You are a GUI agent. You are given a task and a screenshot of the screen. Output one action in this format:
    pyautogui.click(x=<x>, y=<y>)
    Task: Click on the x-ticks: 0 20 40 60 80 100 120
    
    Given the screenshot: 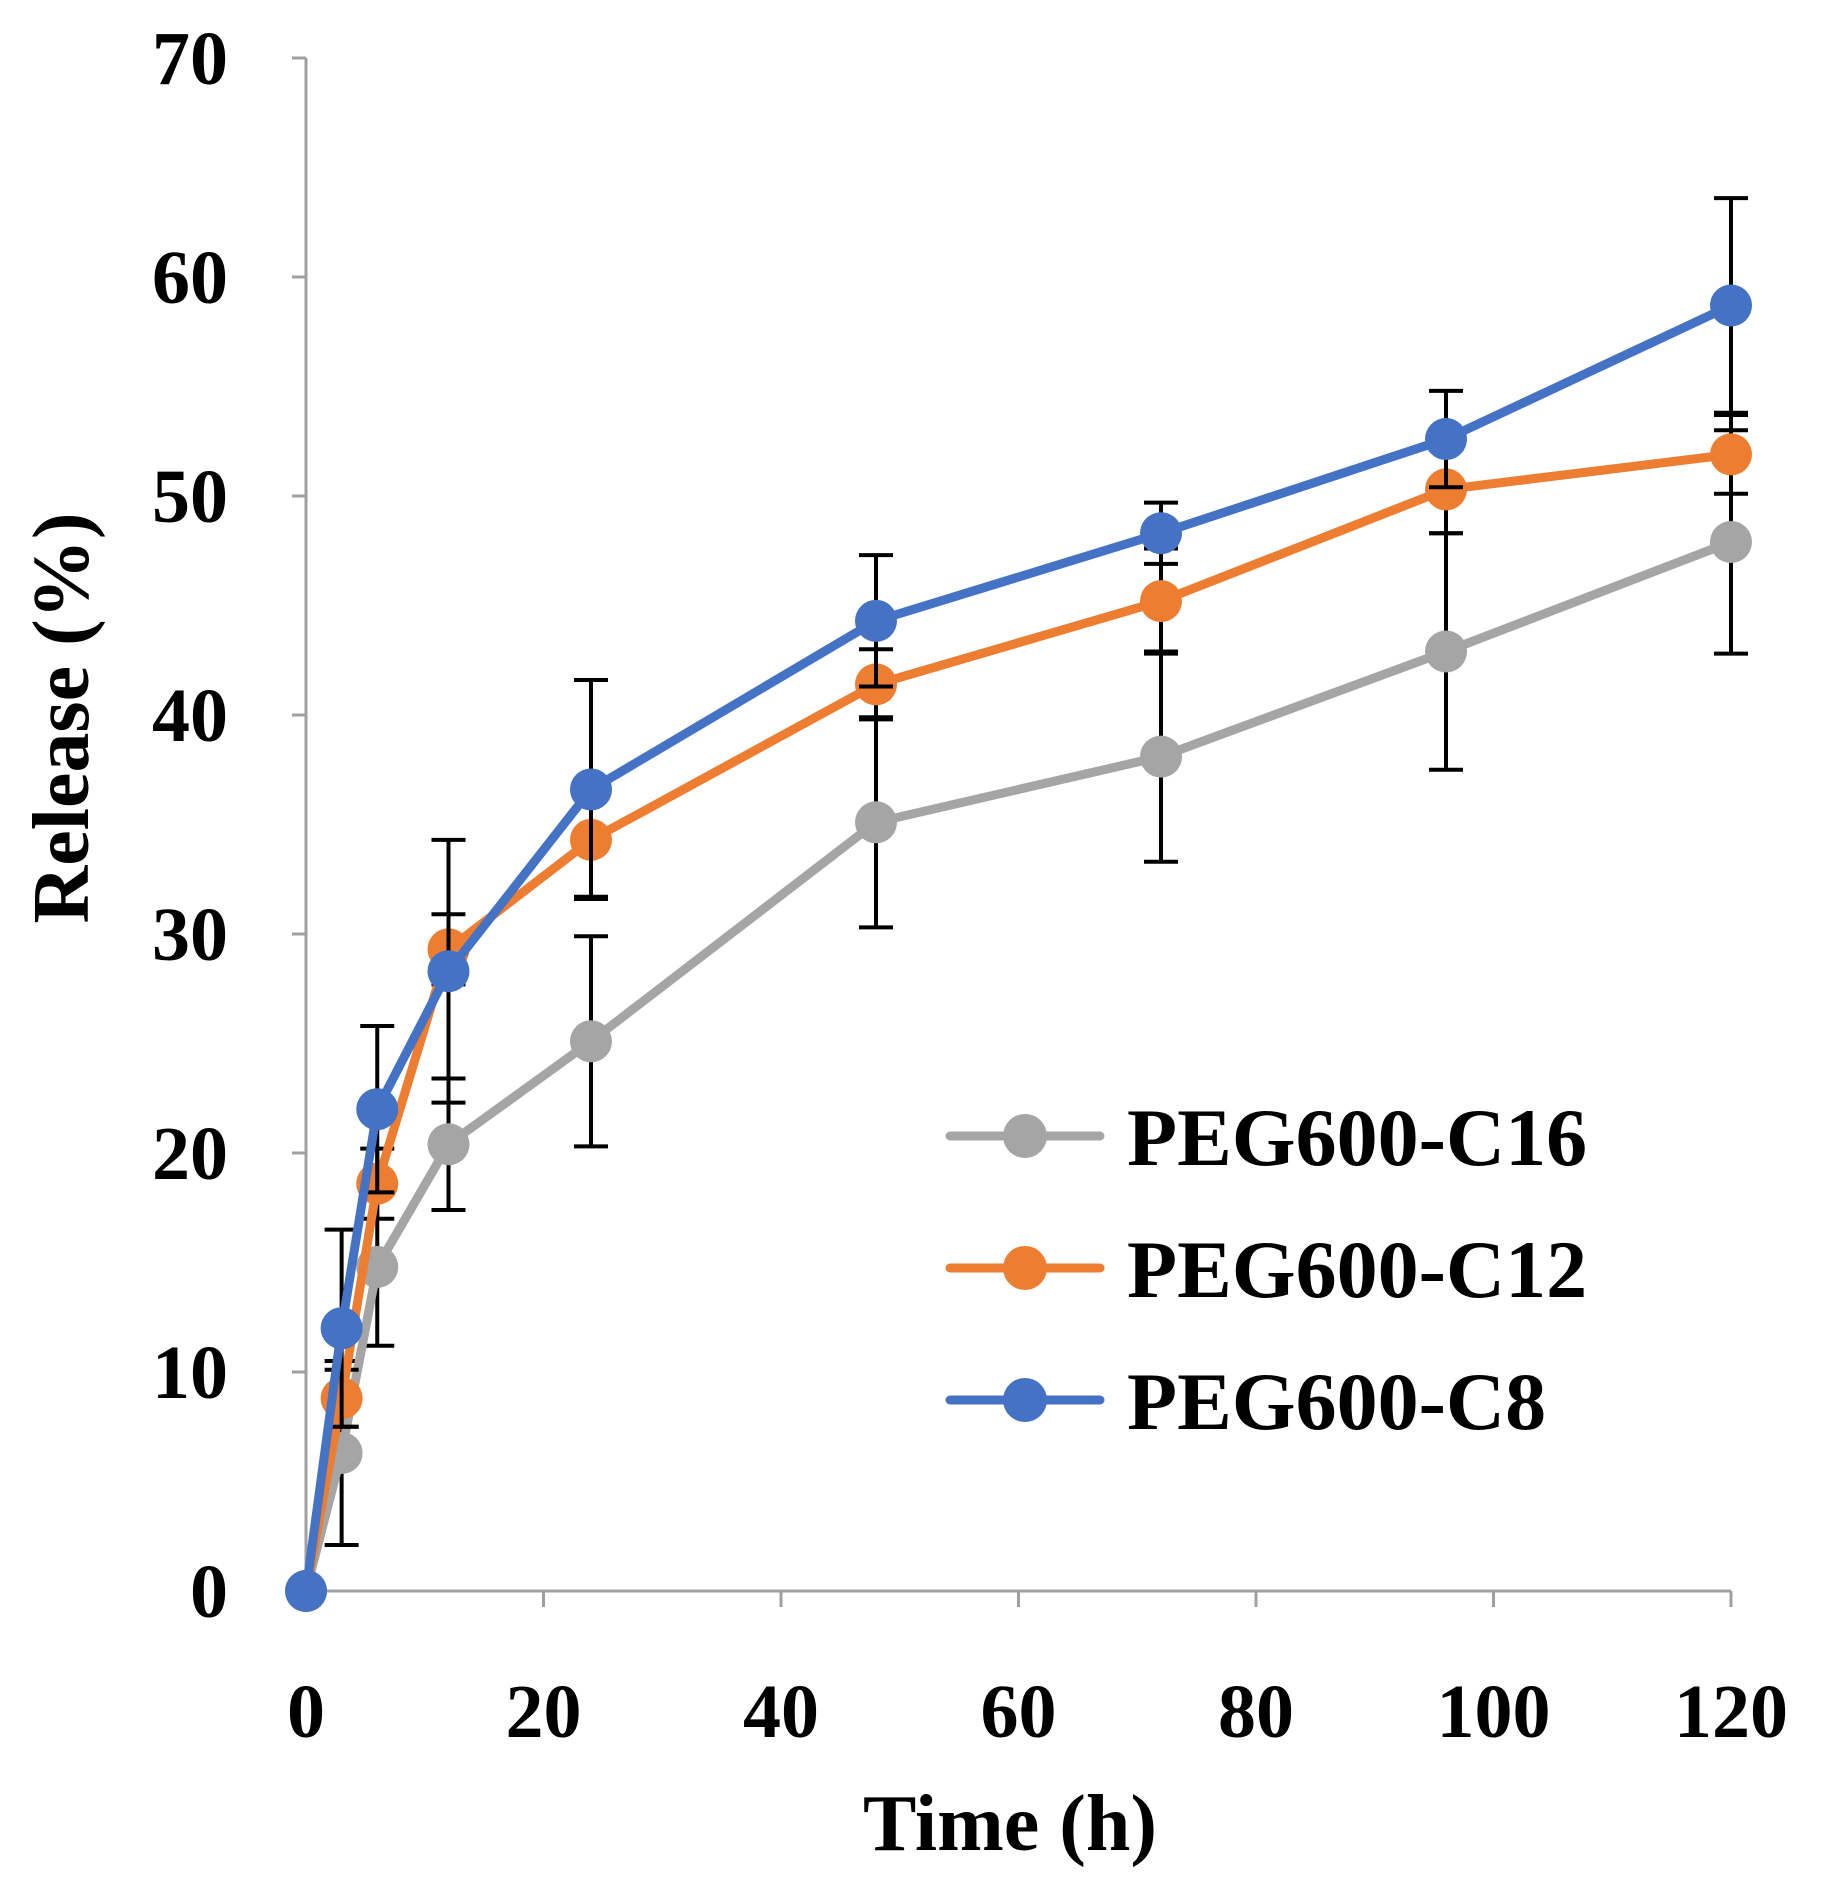 What is the action you would take?
    pyautogui.click(x=1037, y=1672)
    